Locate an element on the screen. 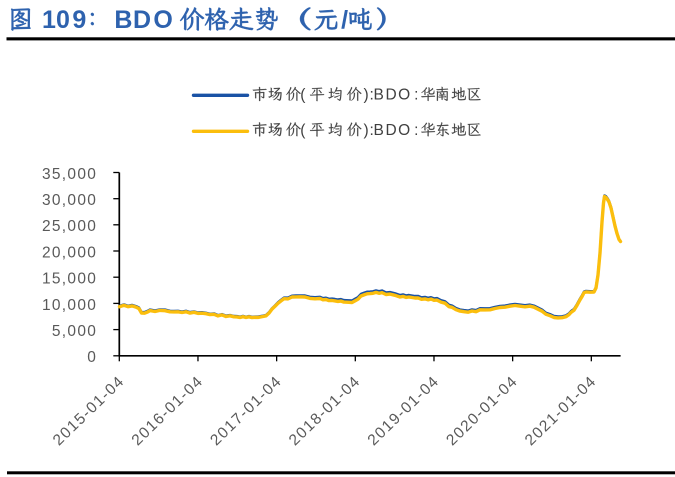 The width and height of the screenshot is (675, 477). svg-text: 10,000 is located at coordinates (69, 305).